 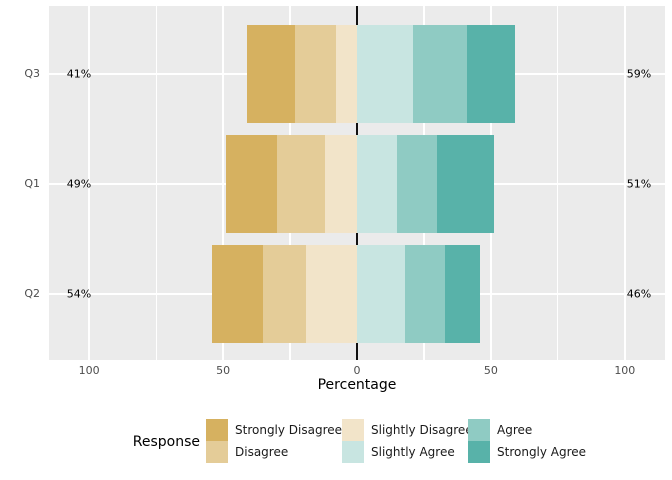 What do you see at coordinates (357, 370) in the screenshot?
I see `x-axis-tick-label: 0` at bounding box center [357, 370].